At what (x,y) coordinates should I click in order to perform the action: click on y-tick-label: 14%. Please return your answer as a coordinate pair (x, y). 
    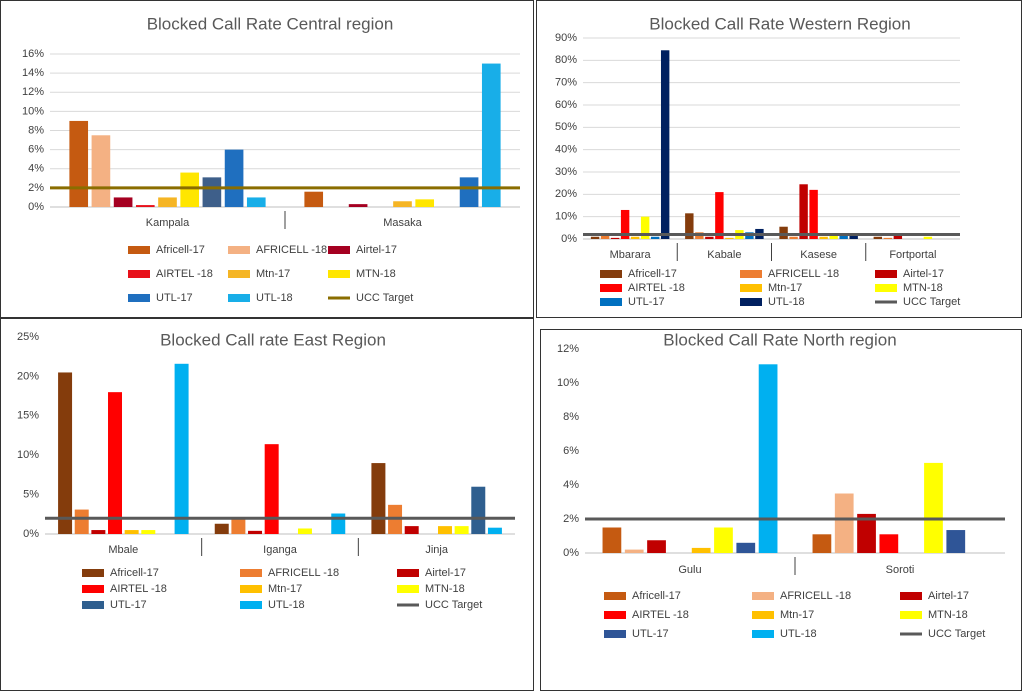
    Looking at the image, I should click on (33, 73).